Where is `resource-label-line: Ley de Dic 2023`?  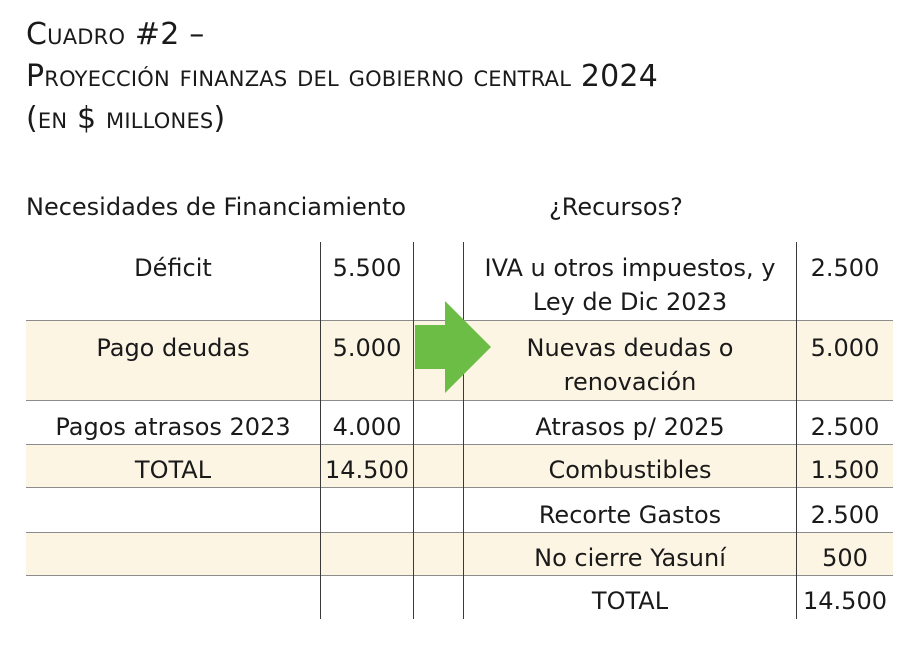
resource-label-line: Ley de Dic 2023 is located at coordinates (630, 302).